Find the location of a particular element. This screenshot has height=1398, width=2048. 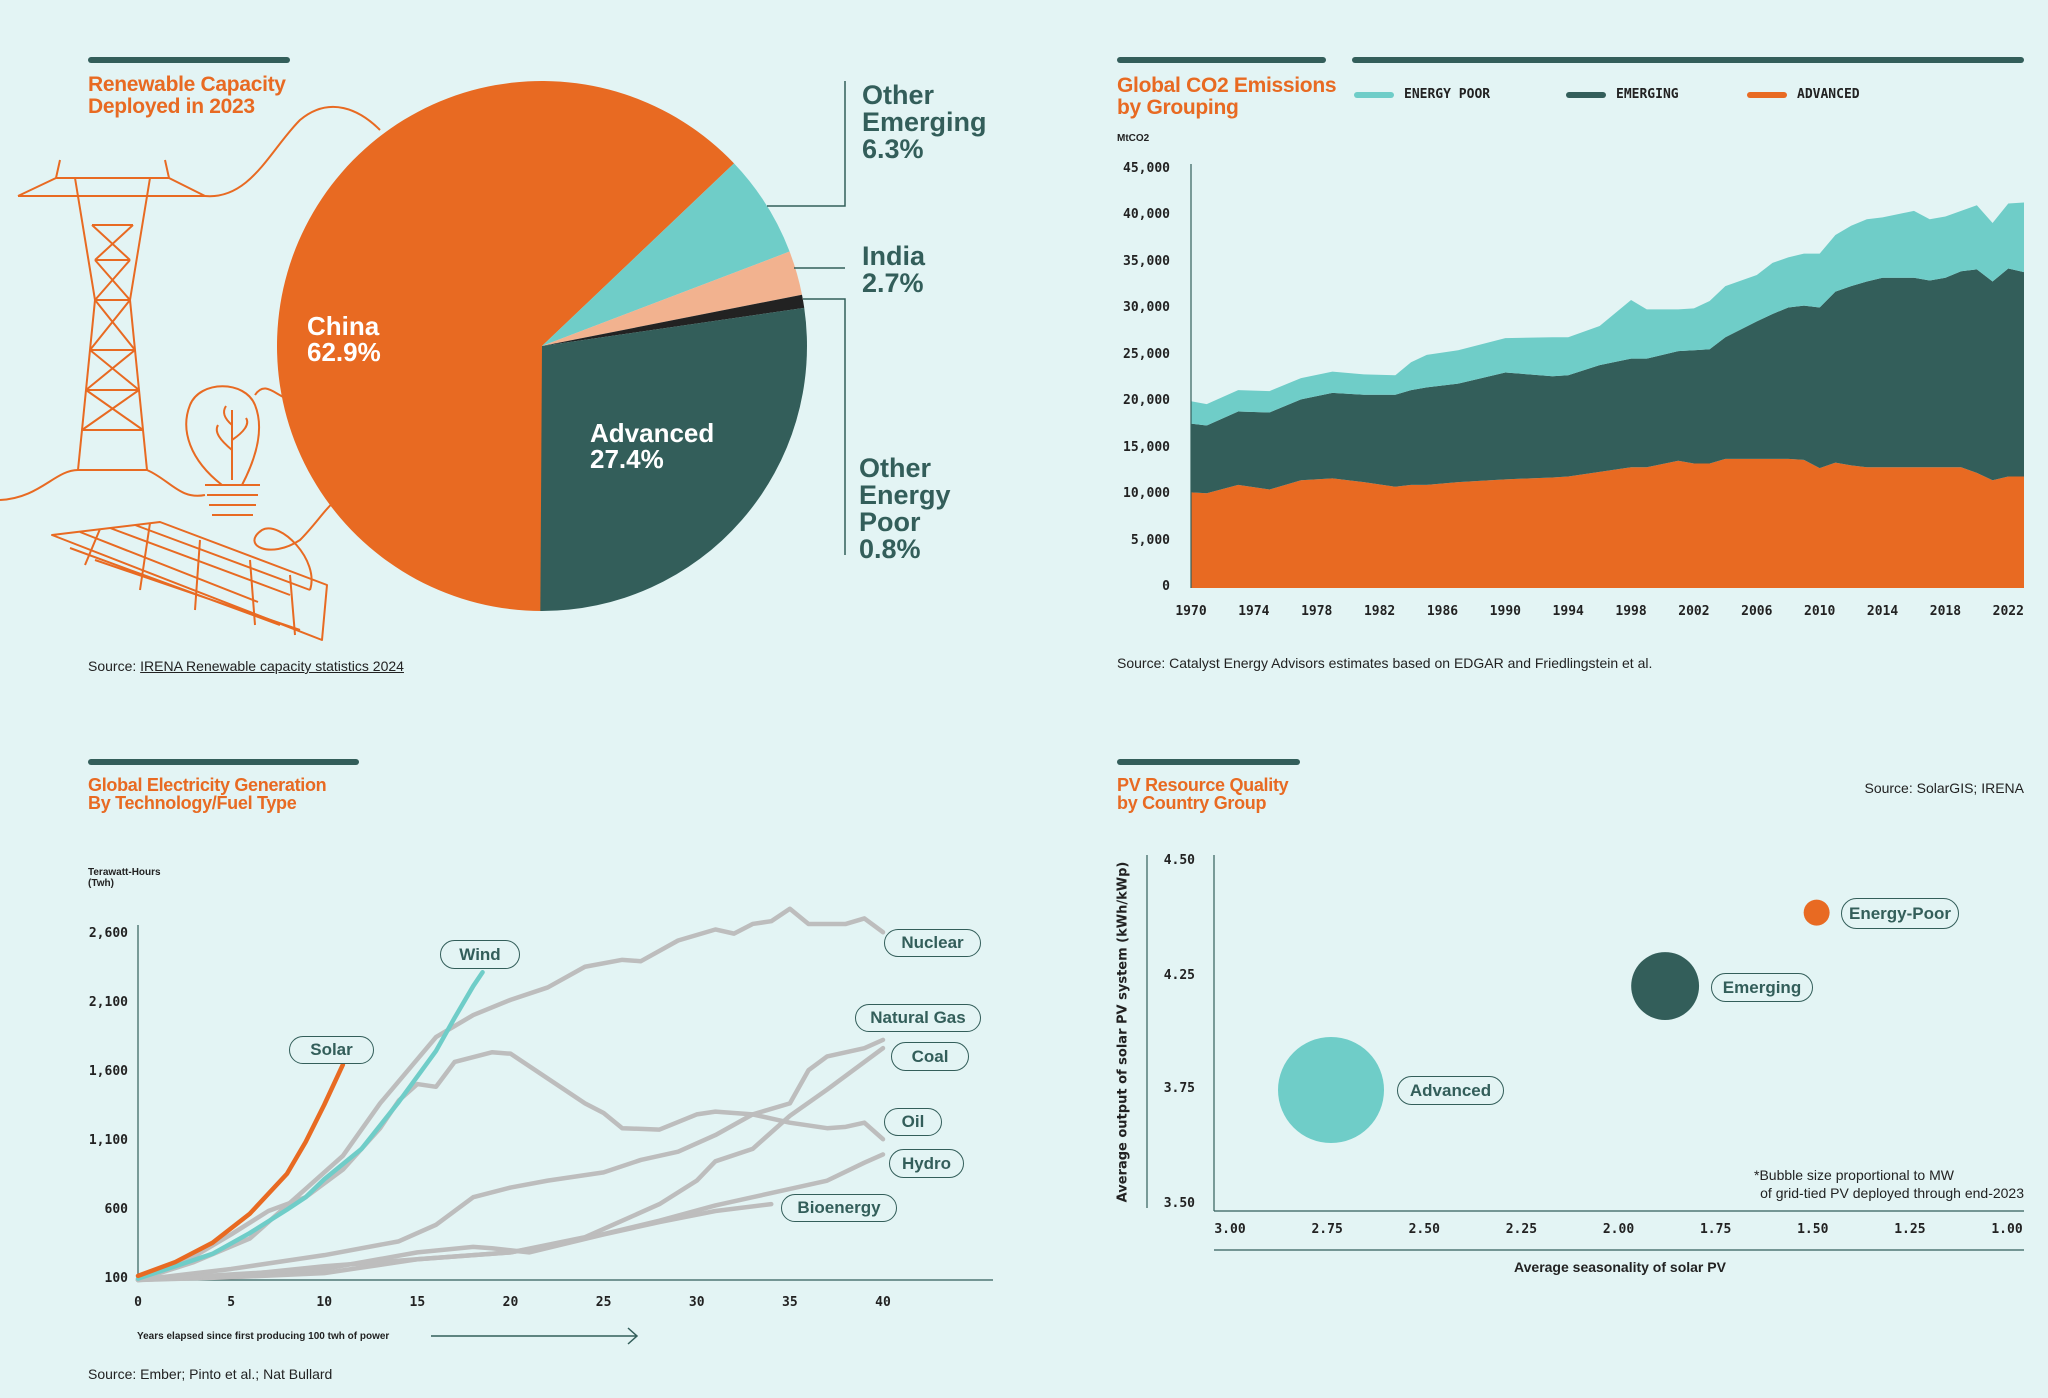

series-label-solar: Solar is located at coordinates (331, 1050).